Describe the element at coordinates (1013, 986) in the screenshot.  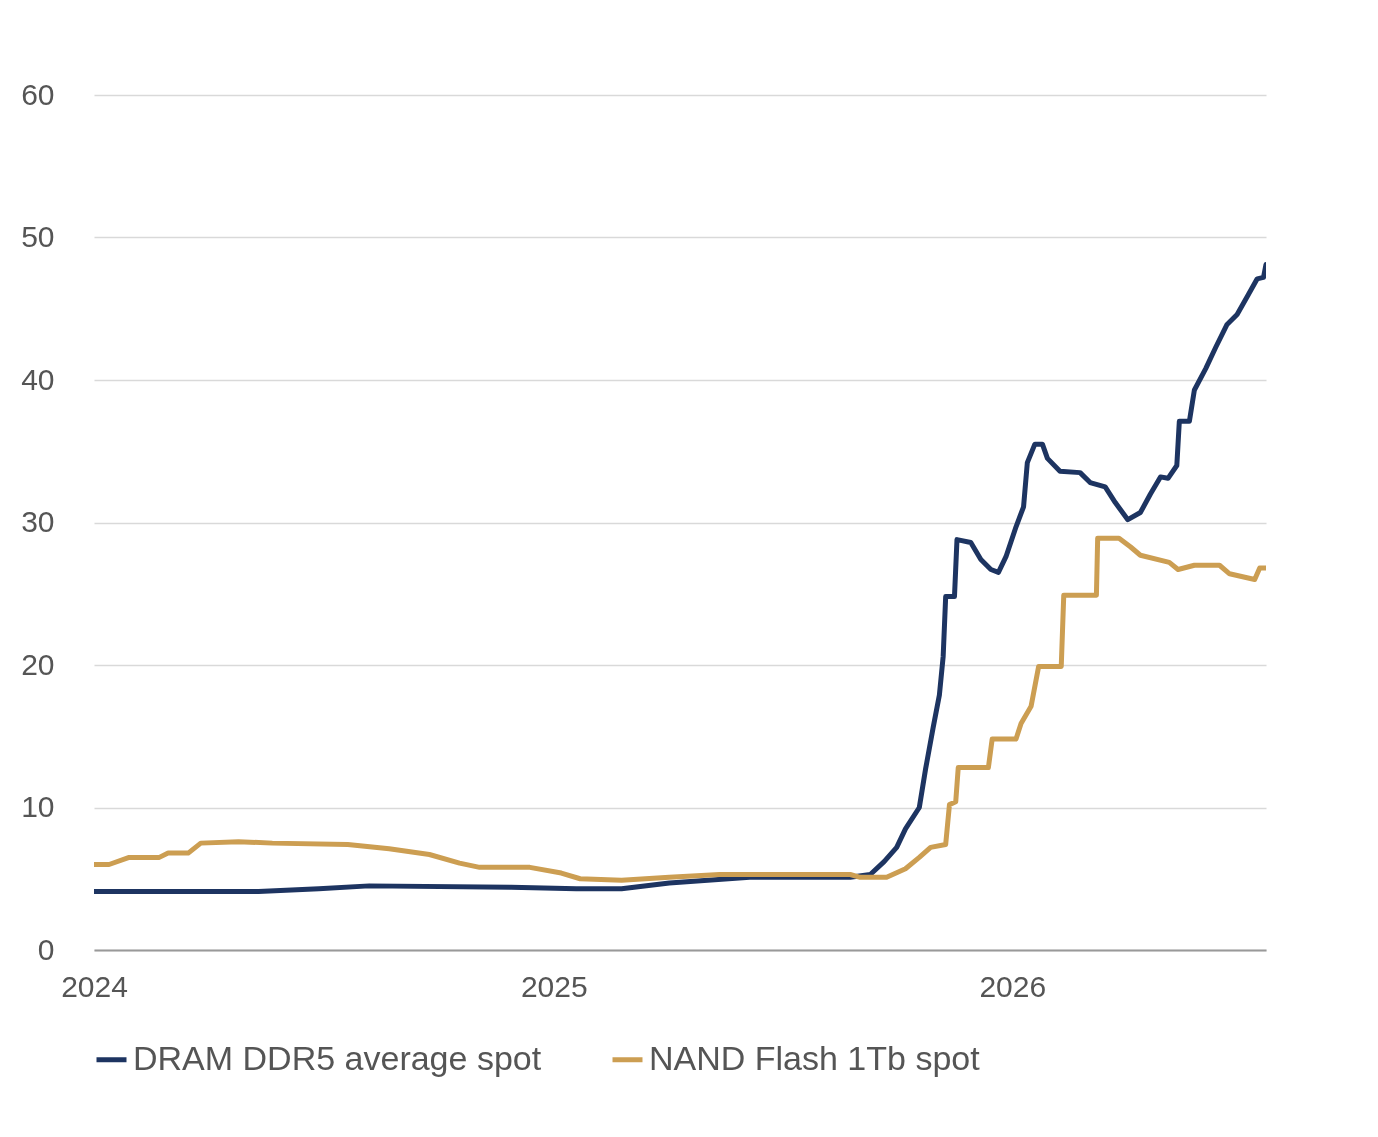
I see `x-tick-label: 2026` at that location.